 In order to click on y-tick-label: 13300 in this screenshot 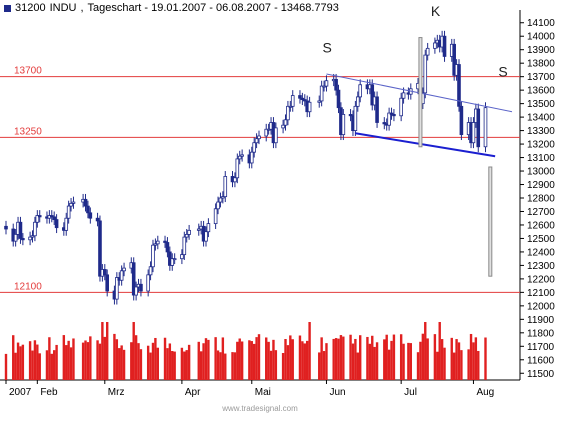, I will do `click(541, 131)`.